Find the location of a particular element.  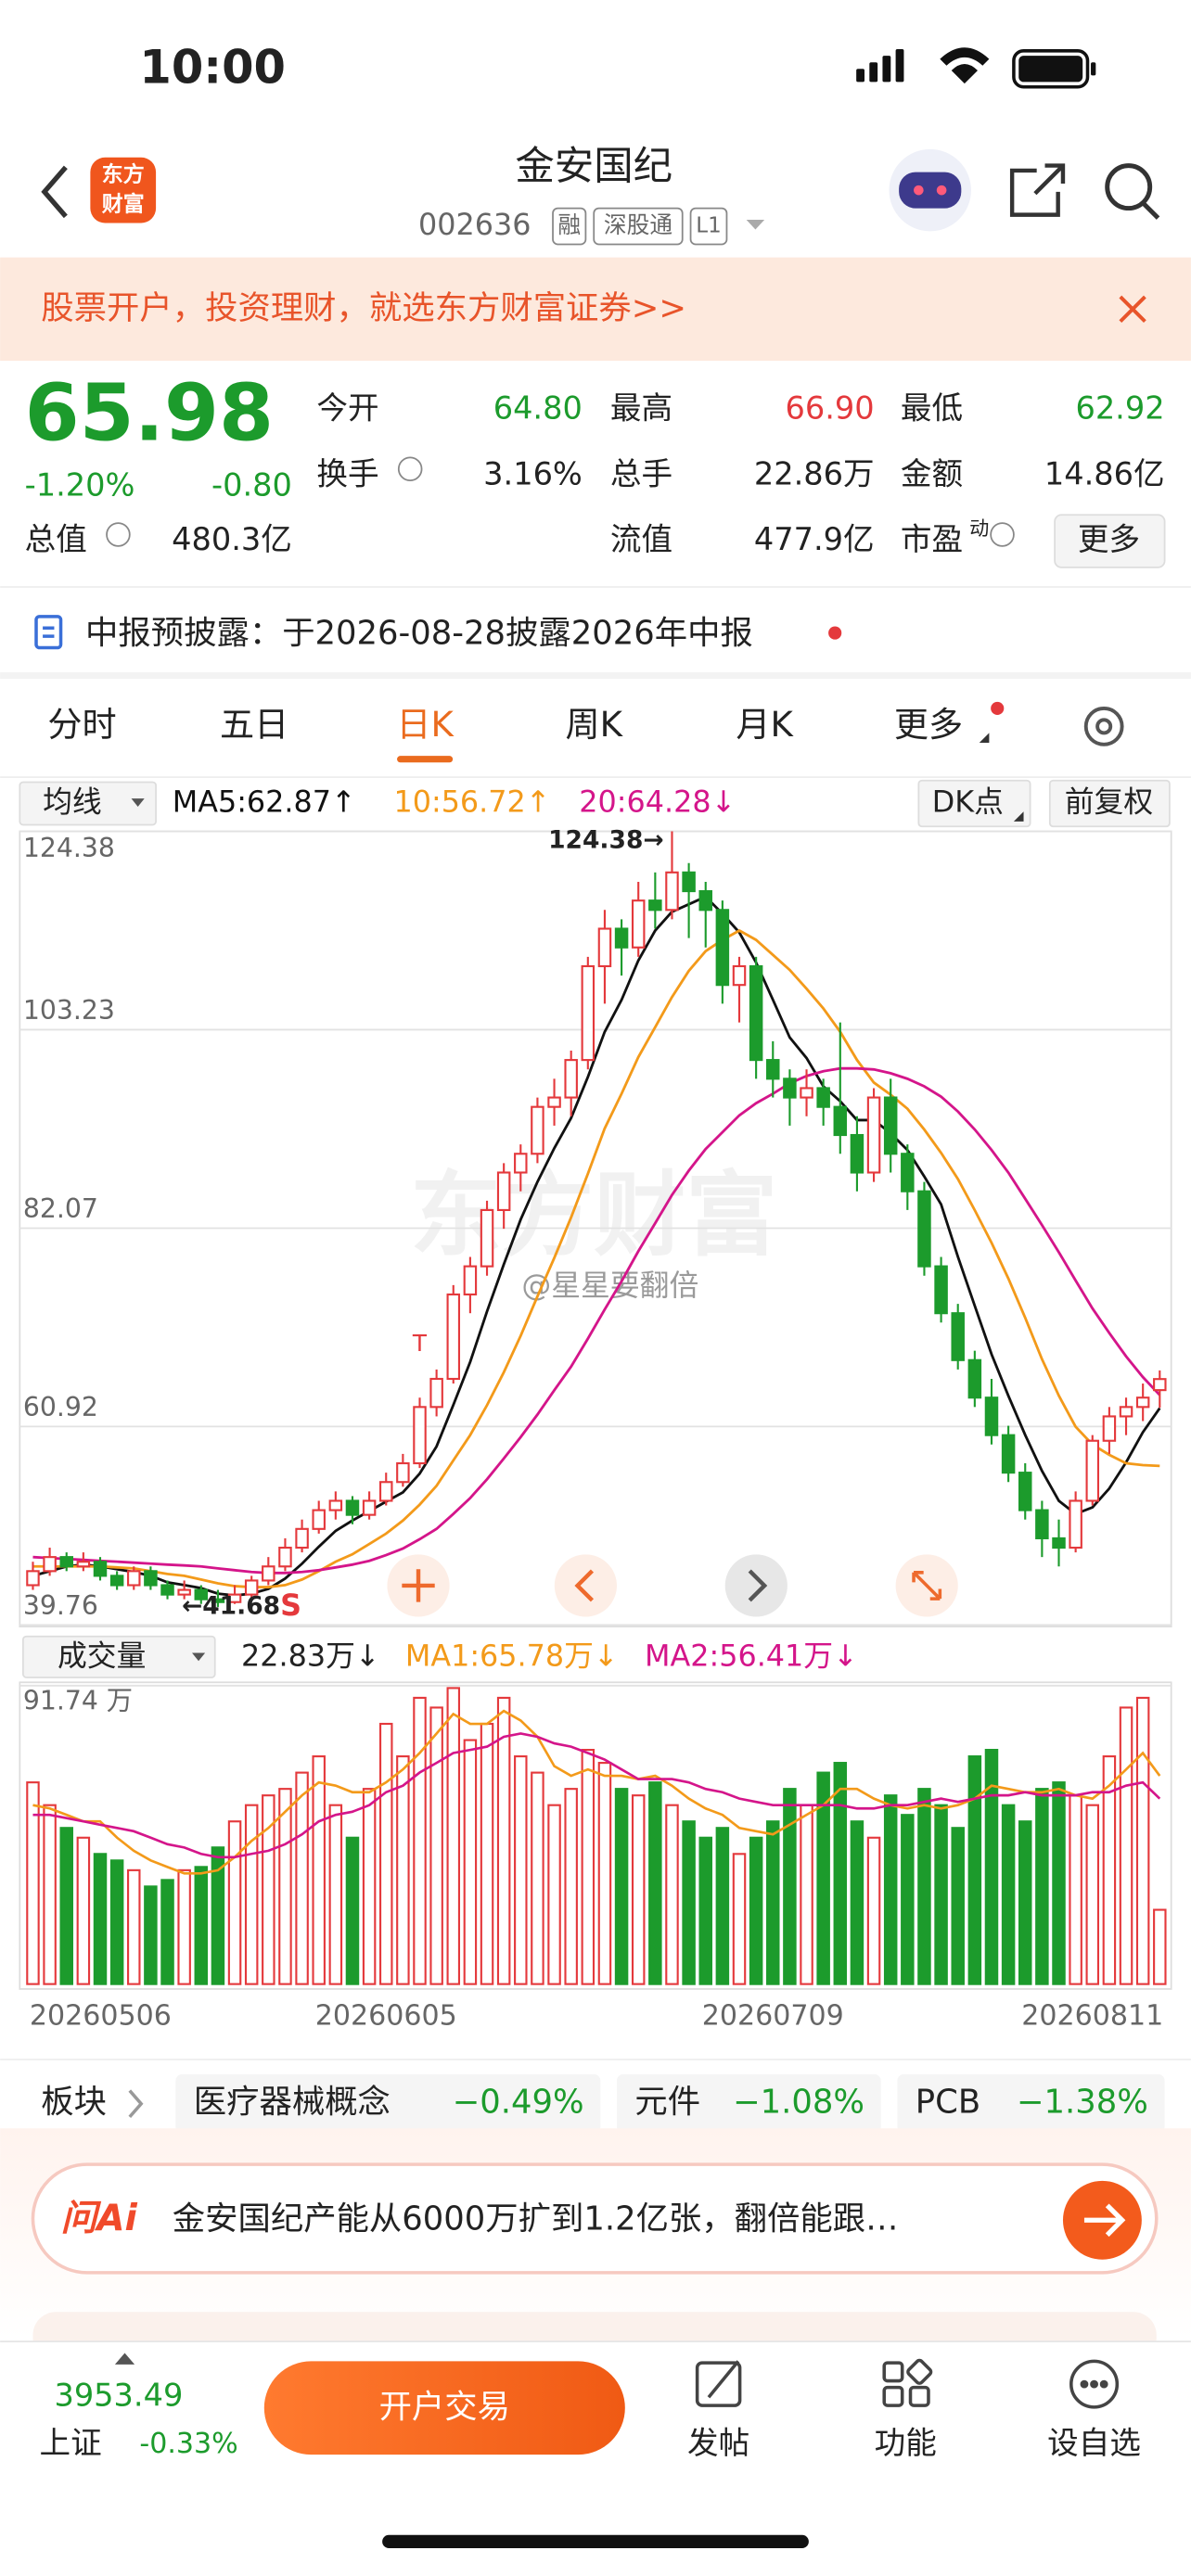

x-tick-label: 20260605 is located at coordinates (386, 2017).